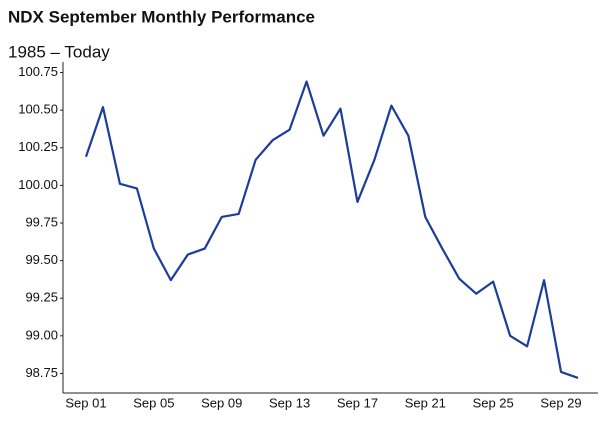  Describe the element at coordinates (41, 259) in the screenshot. I see `y-tick-label: 99.50` at that location.